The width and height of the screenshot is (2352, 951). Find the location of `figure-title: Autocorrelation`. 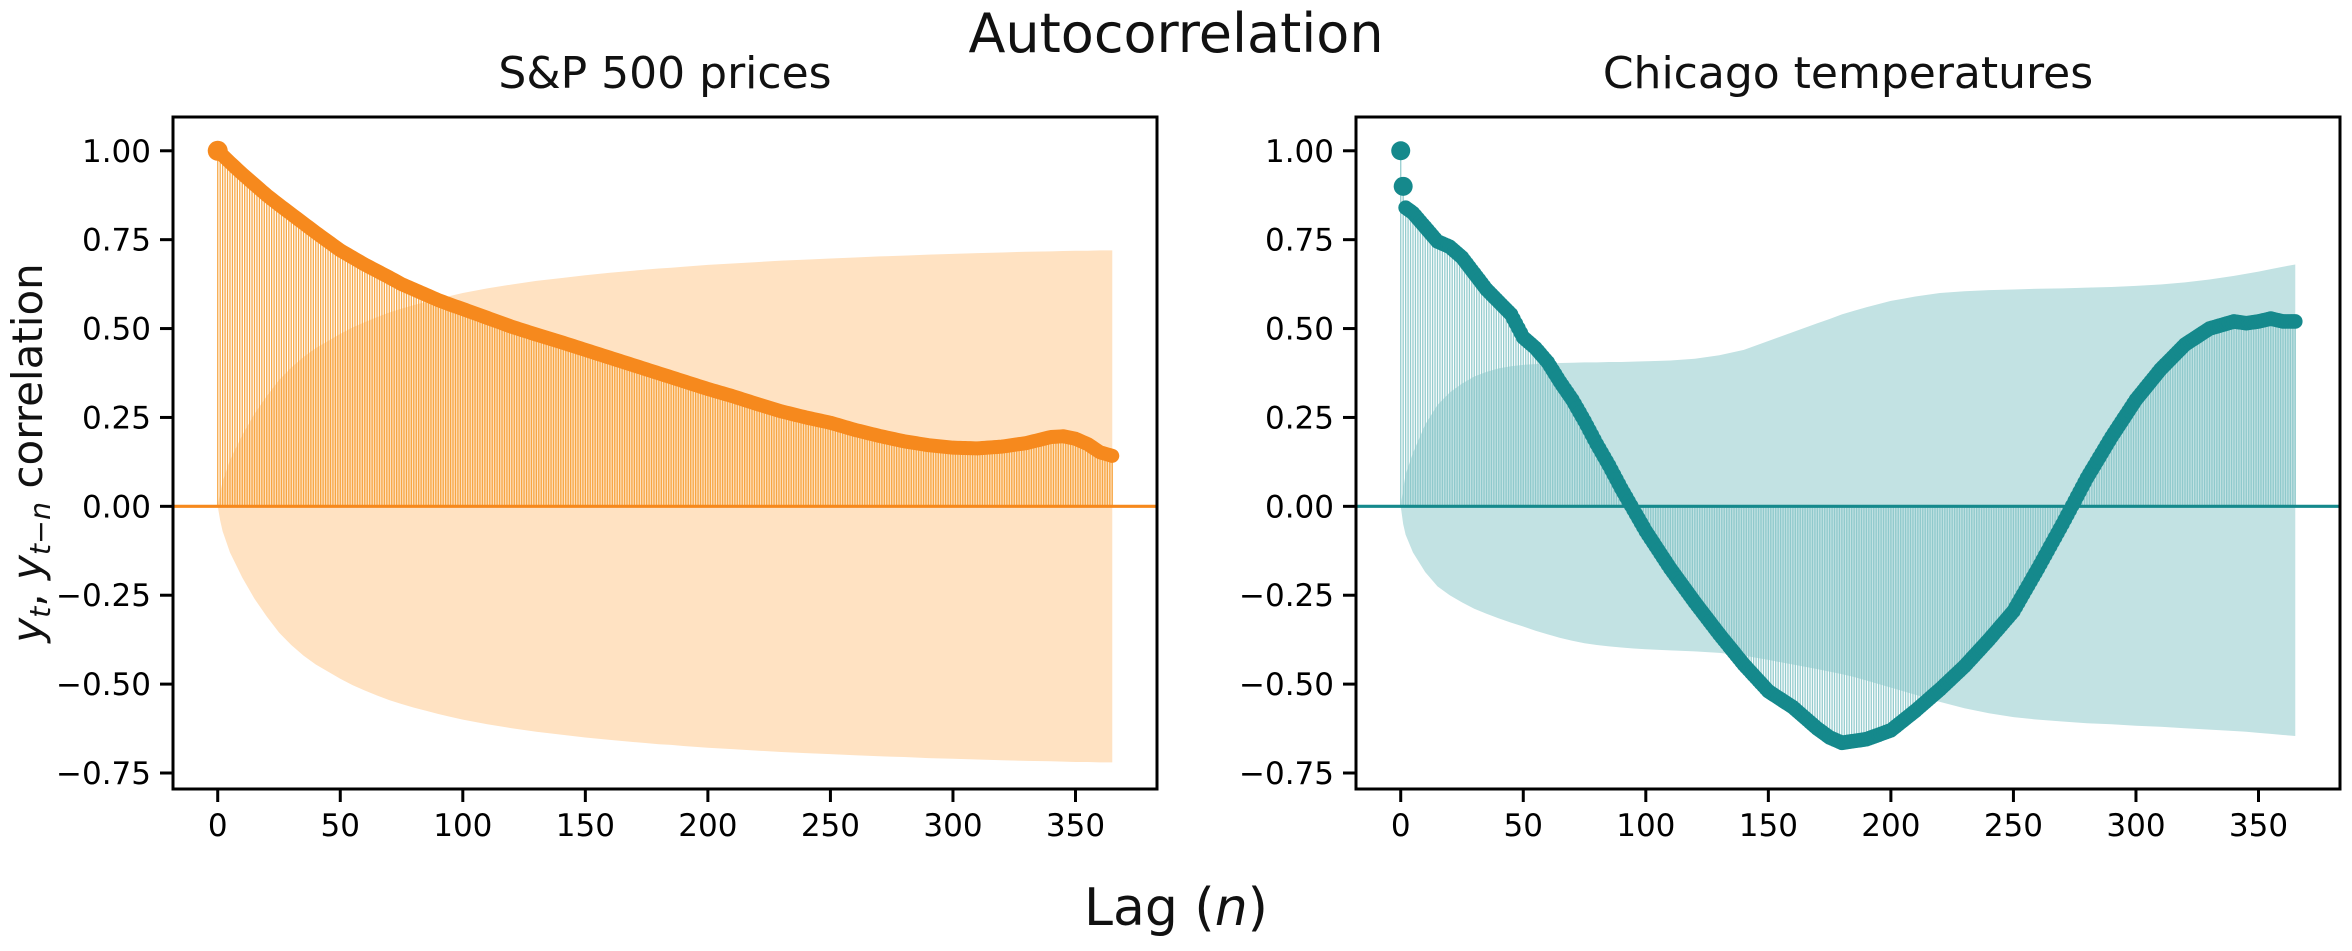

figure-title: Autocorrelation is located at coordinates (1176, 33).